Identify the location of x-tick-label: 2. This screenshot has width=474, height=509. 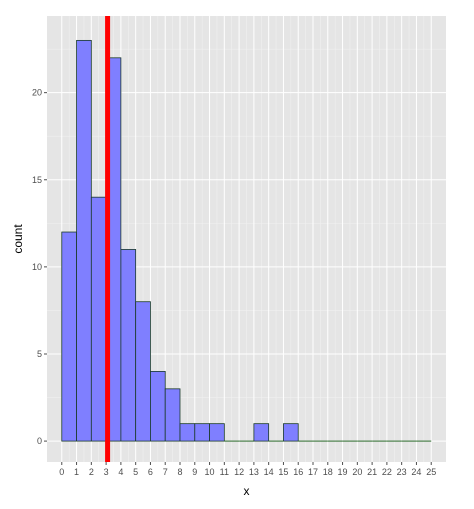
(91, 472).